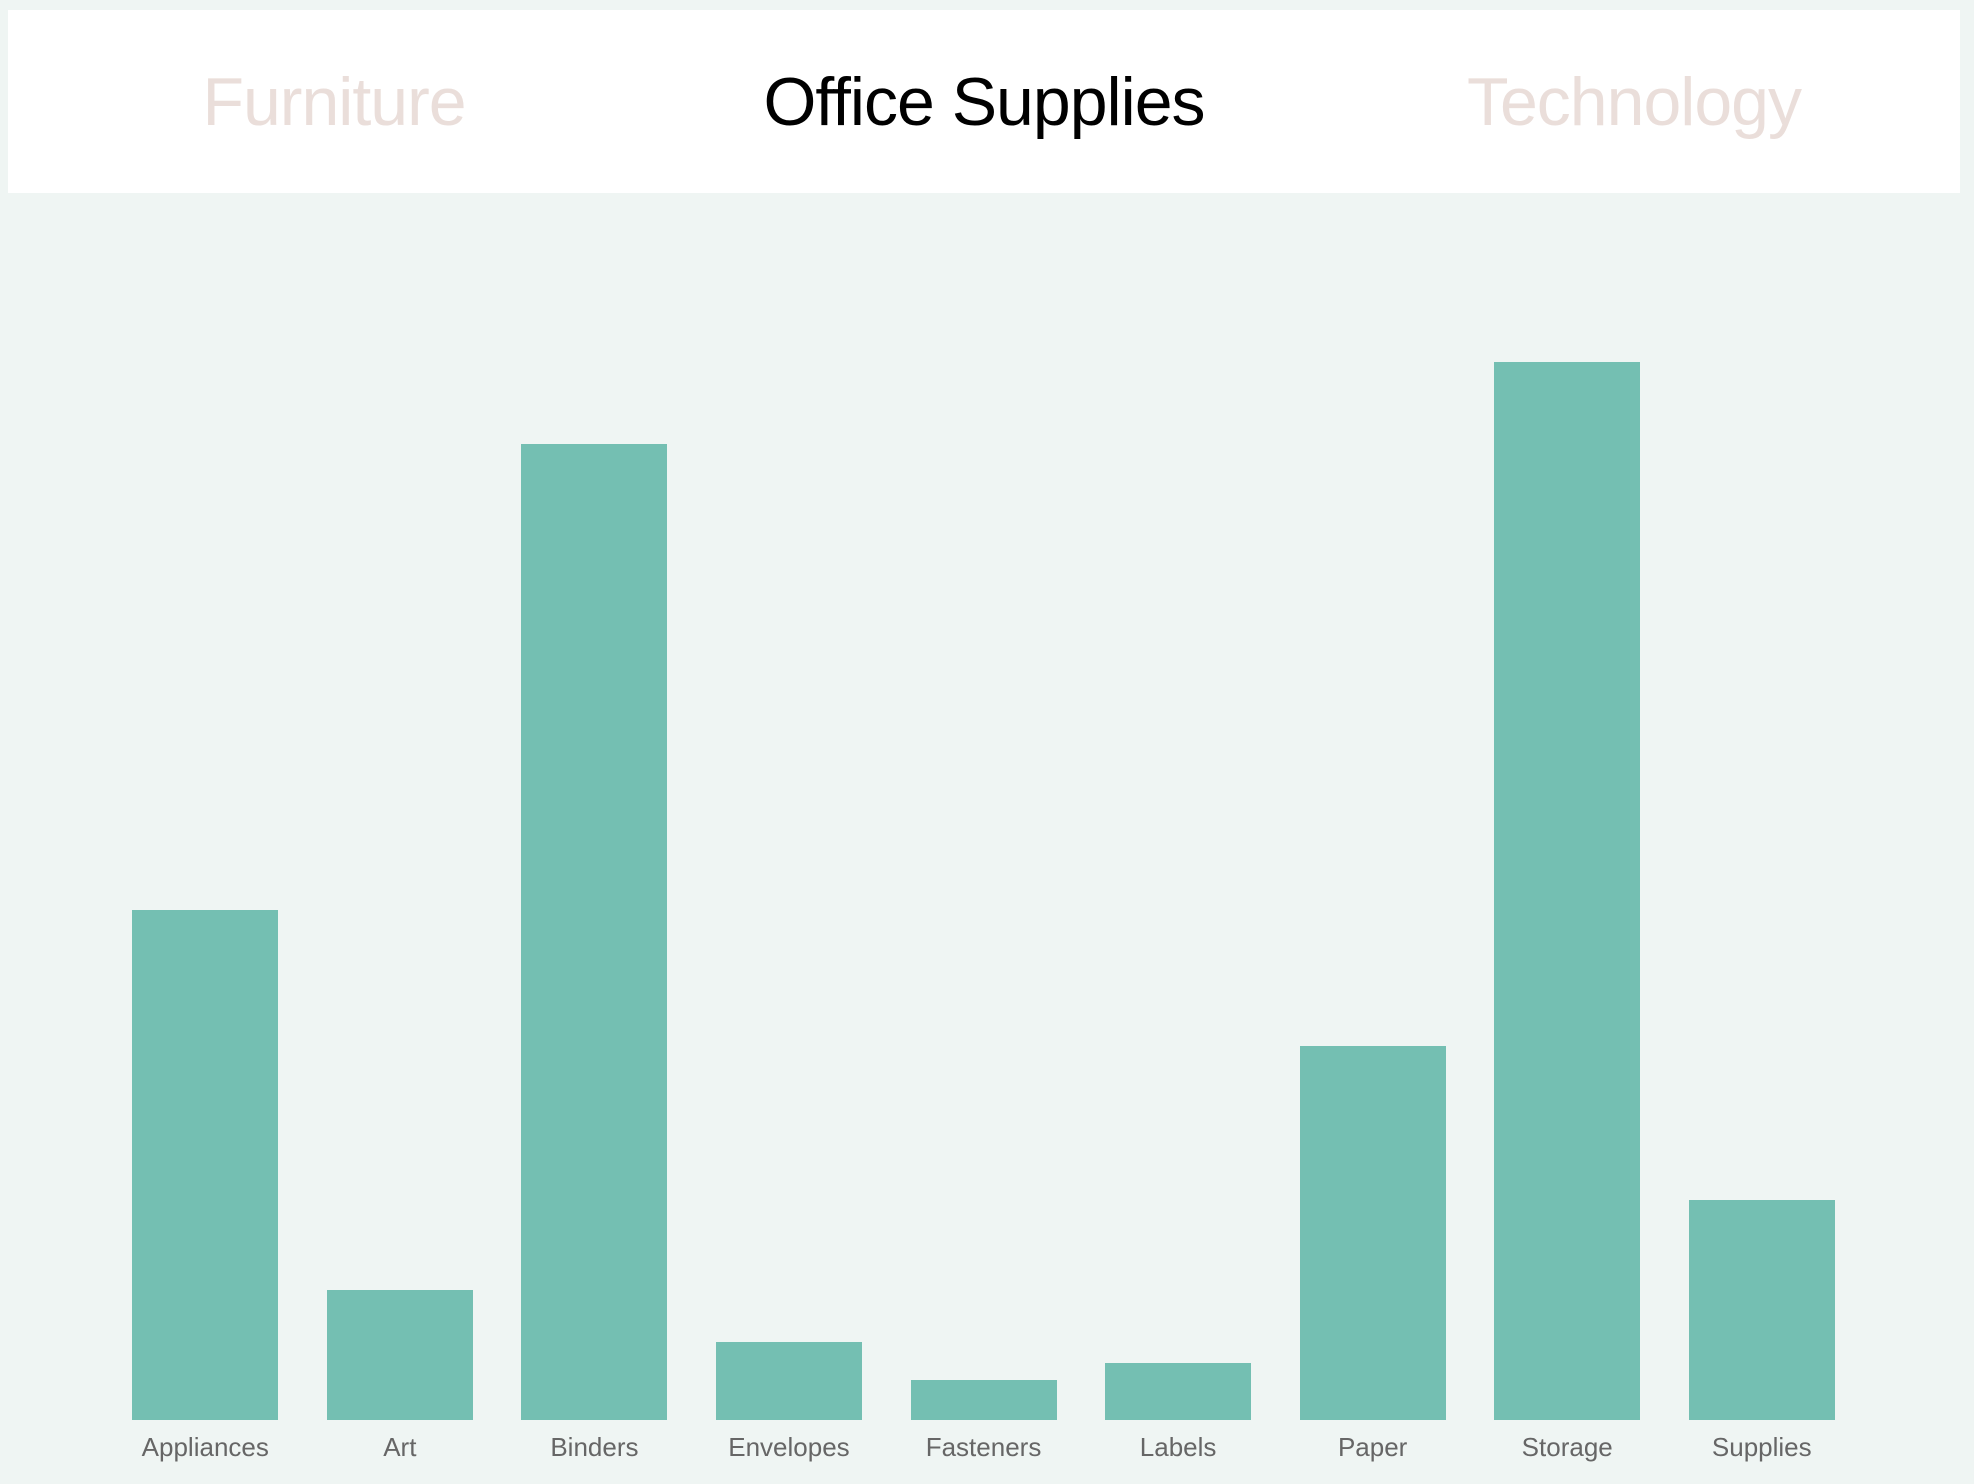 Image resolution: width=1974 pixels, height=1484 pixels. I want to click on bar-group-binders: Binders, so click(594, 829).